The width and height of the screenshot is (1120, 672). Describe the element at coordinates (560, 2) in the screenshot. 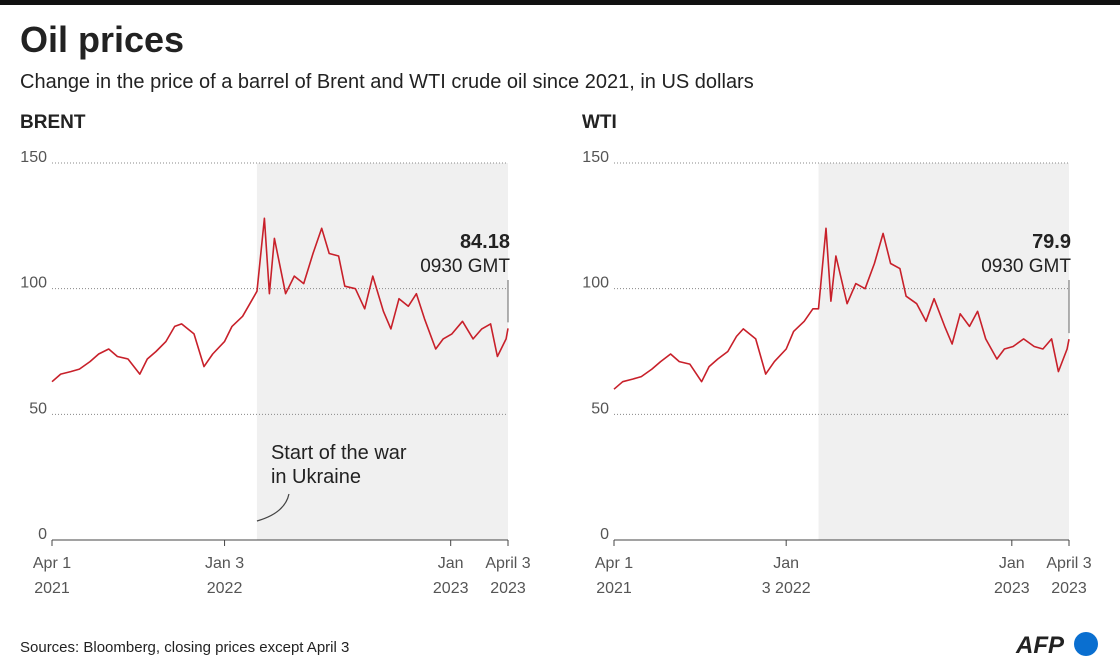

I see `top-bar` at that location.